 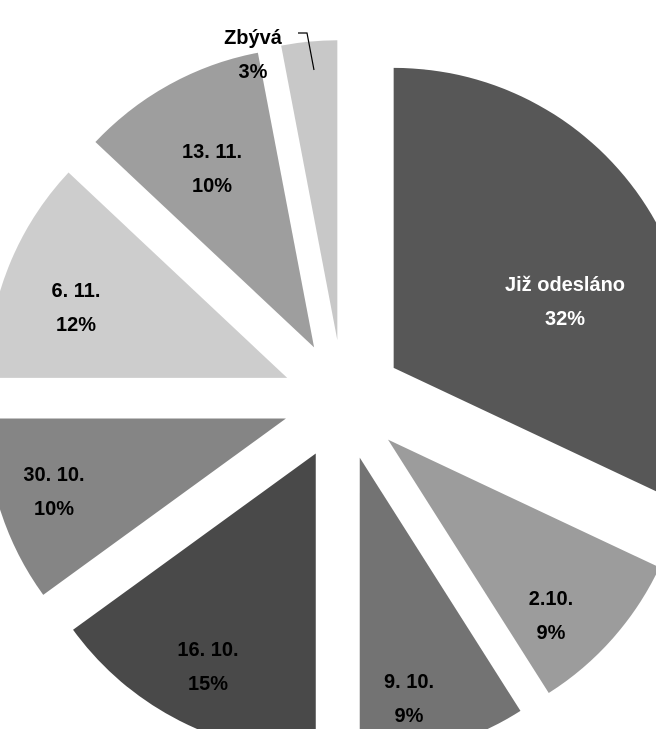 What do you see at coordinates (76, 325) in the screenshot?
I see `slice-percent: 12%` at bounding box center [76, 325].